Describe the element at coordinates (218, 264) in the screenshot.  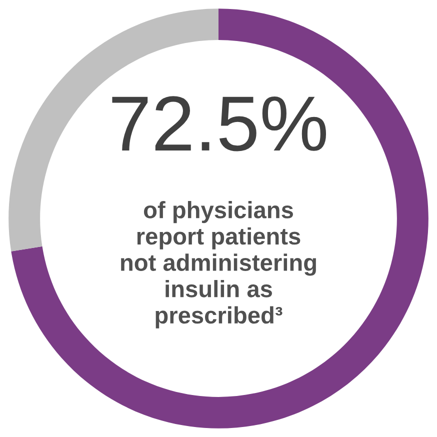
I see `text: of physicians report patients not administering insulin as prescribed³` at that location.